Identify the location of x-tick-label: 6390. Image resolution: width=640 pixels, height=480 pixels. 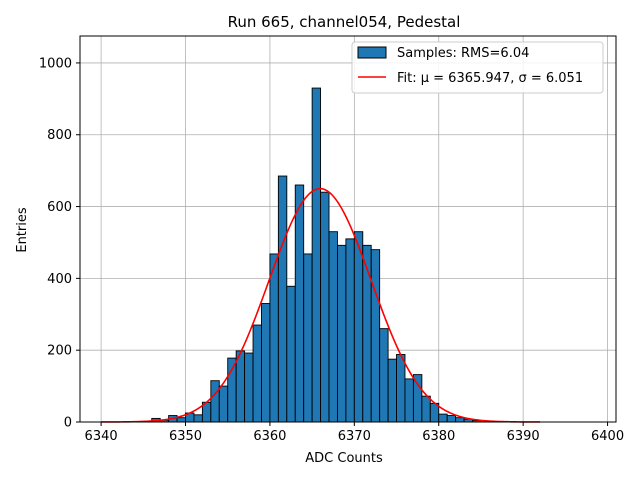
(523, 436).